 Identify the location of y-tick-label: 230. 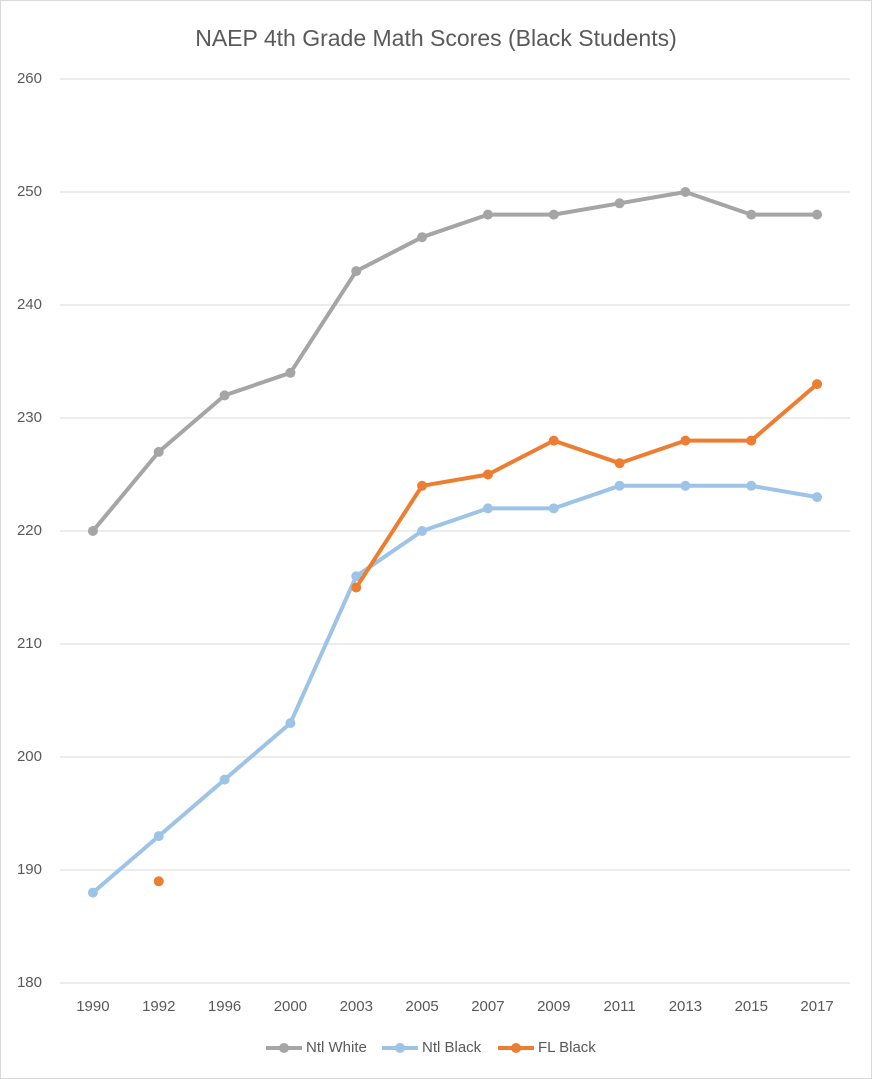
(29, 417).